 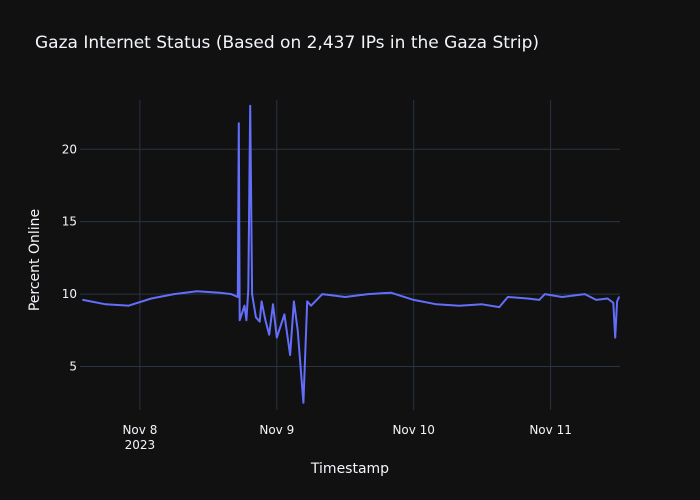 What do you see at coordinates (73, 367) in the screenshot?
I see `y-tick-label: 5` at bounding box center [73, 367].